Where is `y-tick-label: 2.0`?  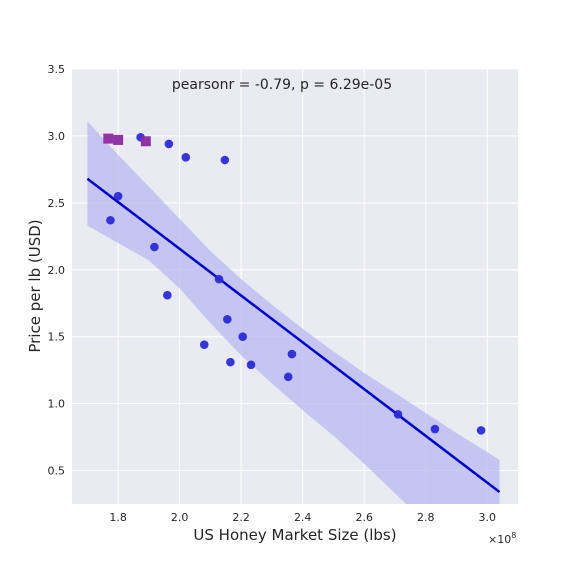 y-tick-label: 2.0 is located at coordinates (57, 270).